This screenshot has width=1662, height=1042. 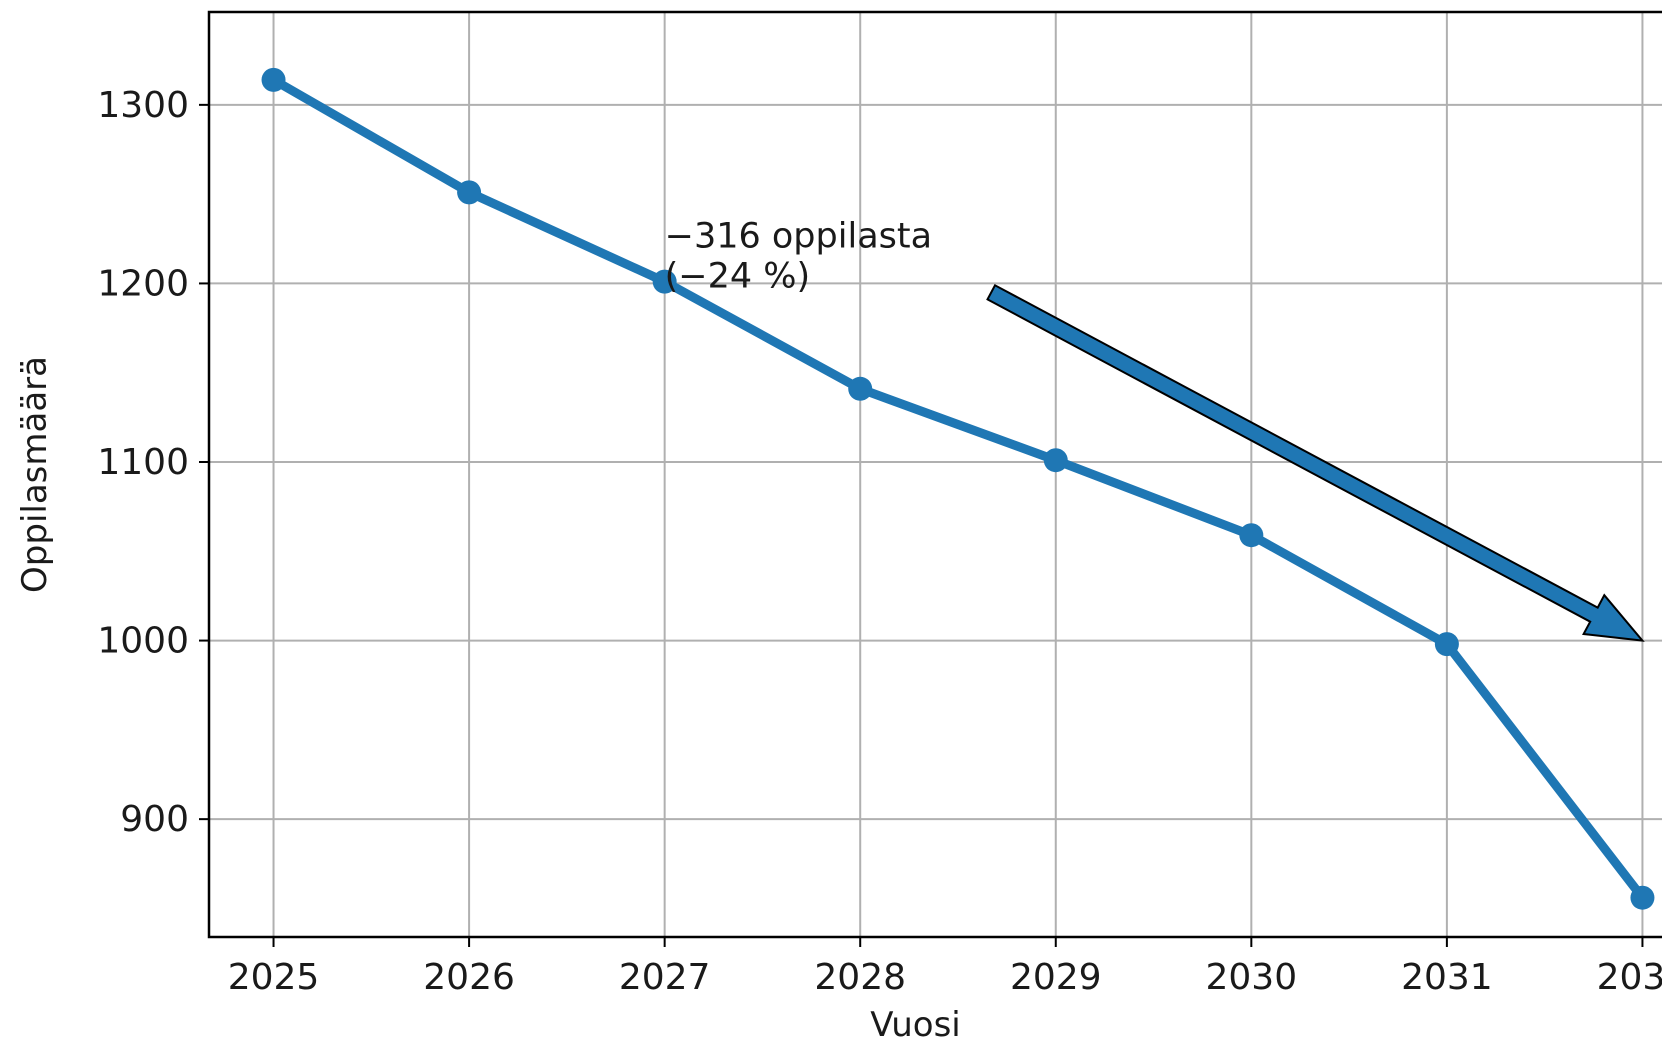 What do you see at coordinates (915, 1023) in the screenshot?
I see `x-axis-title: Vuosi` at bounding box center [915, 1023].